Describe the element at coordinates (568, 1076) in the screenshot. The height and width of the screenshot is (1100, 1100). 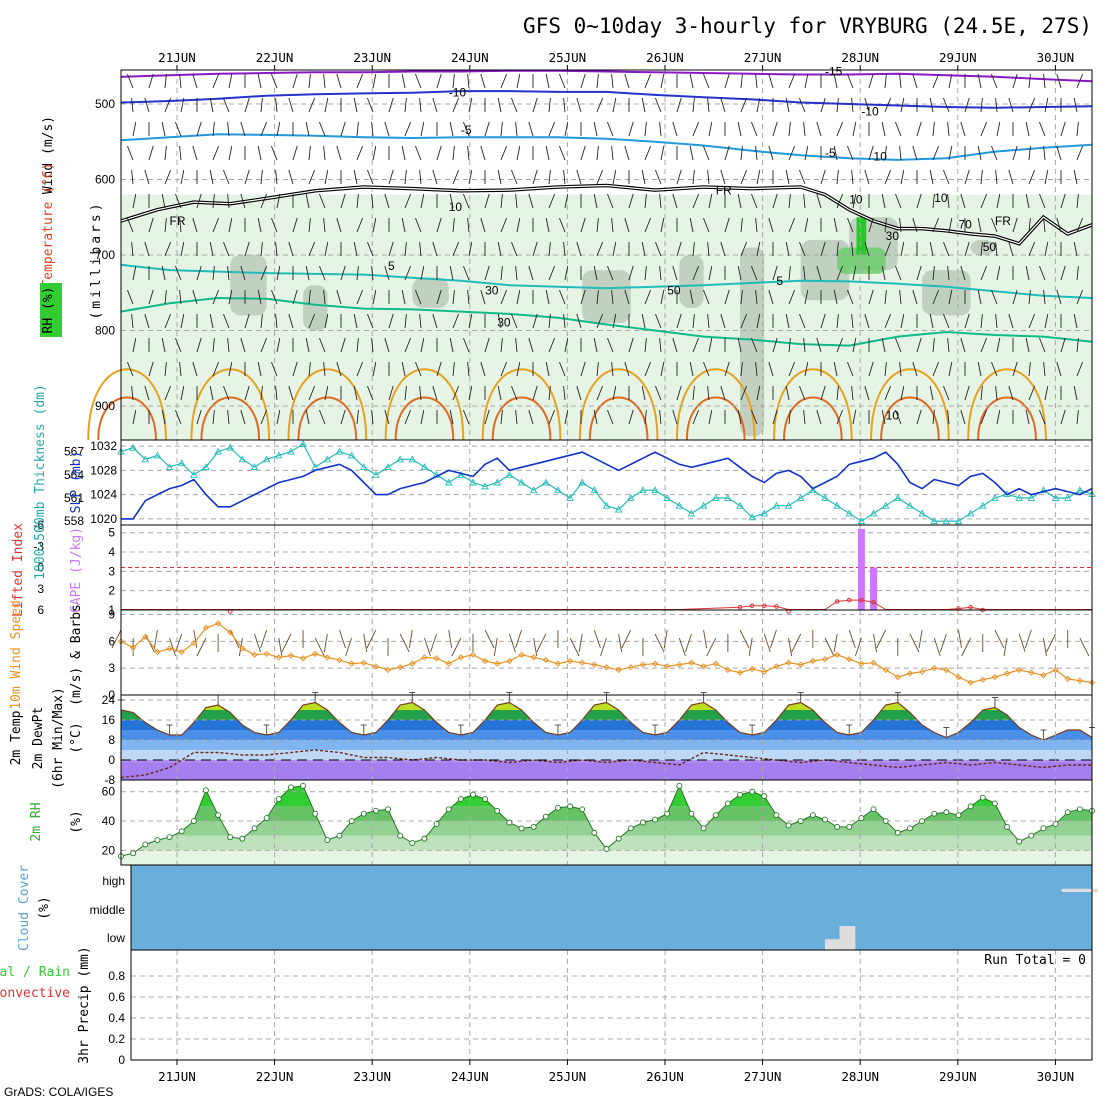
I see `date-label: 25JUN` at that location.